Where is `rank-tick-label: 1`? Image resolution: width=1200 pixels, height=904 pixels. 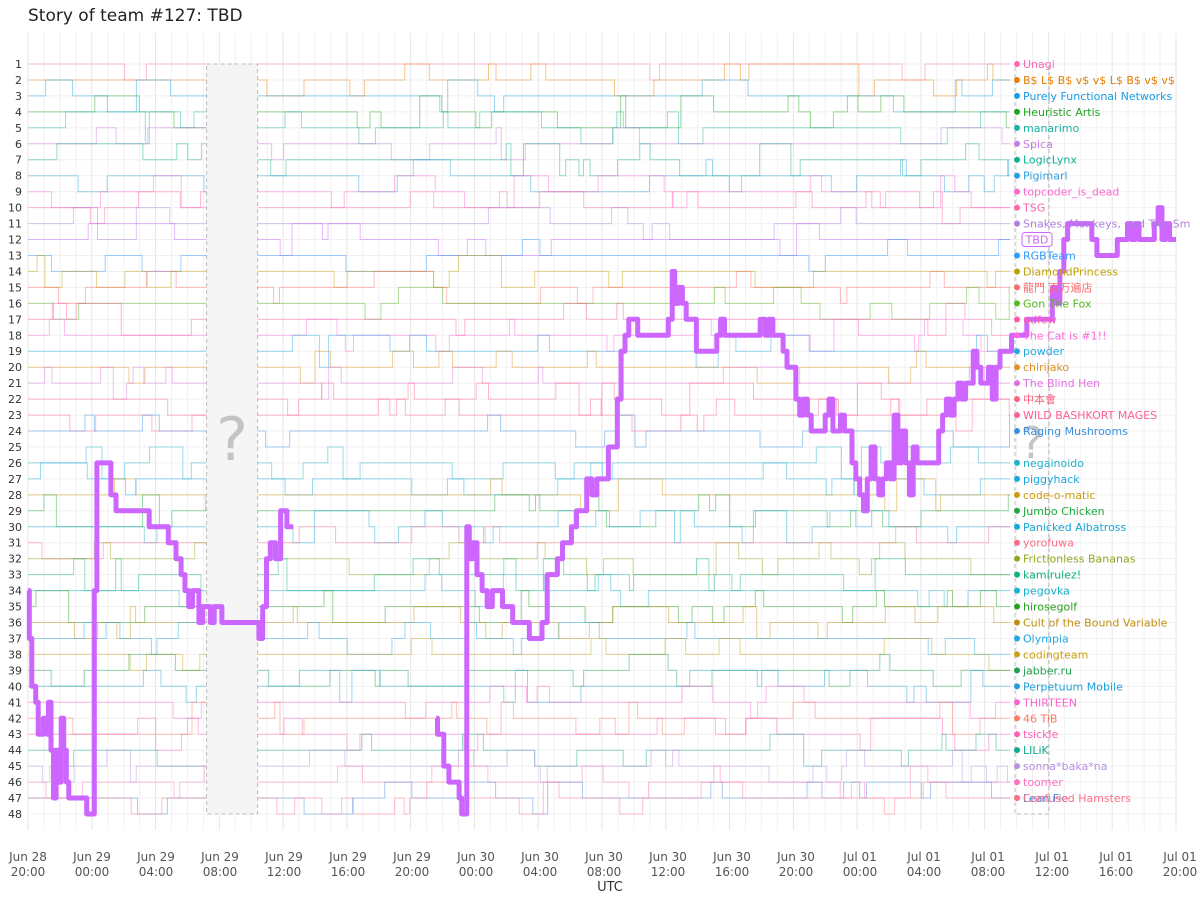 rank-tick-label: 1 is located at coordinates (18, 64).